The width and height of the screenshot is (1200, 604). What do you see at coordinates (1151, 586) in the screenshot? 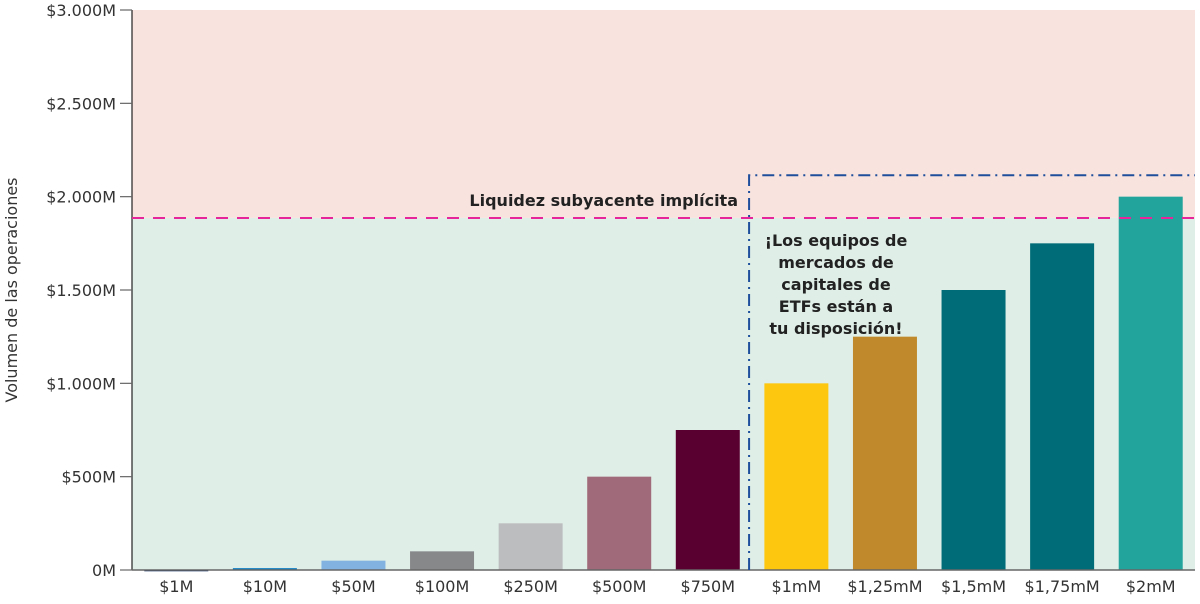
I see `x-tick-label: $2mM` at bounding box center [1151, 586].